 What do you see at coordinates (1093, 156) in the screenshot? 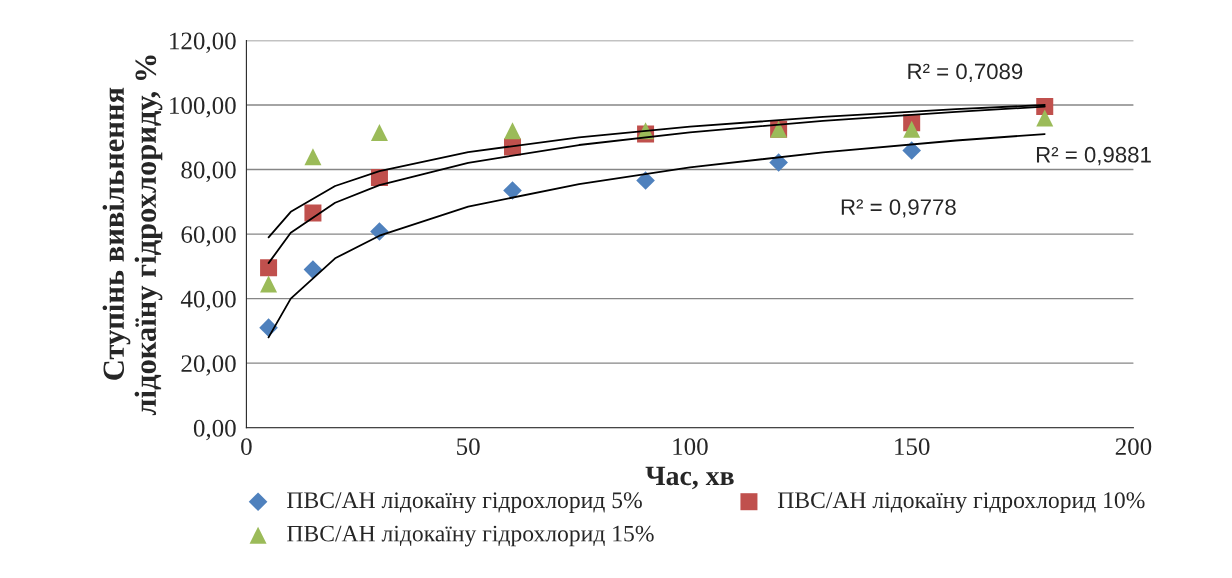
I see `annotation: R² = 0,9881` at bounding box center [1093, 156].